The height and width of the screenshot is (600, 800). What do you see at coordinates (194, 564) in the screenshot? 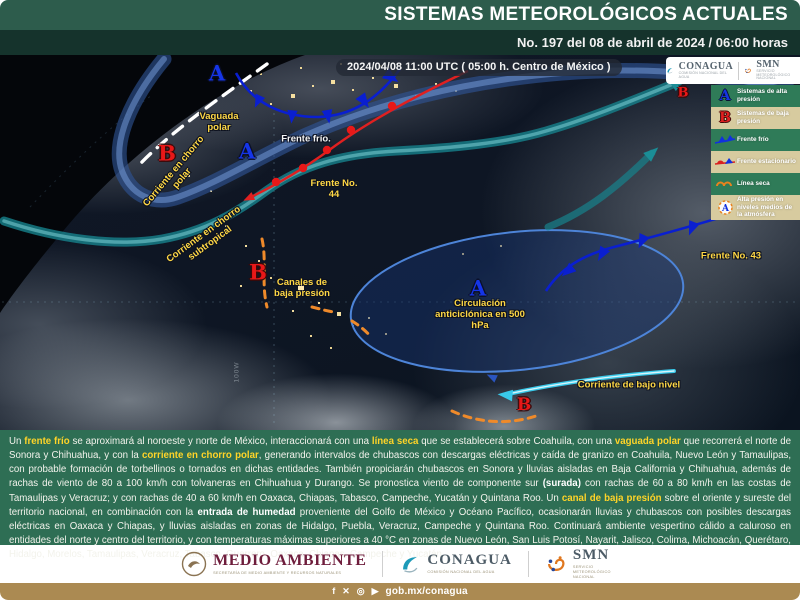
I see `semarnat-seal-icon` at bounding box center [194, 564].